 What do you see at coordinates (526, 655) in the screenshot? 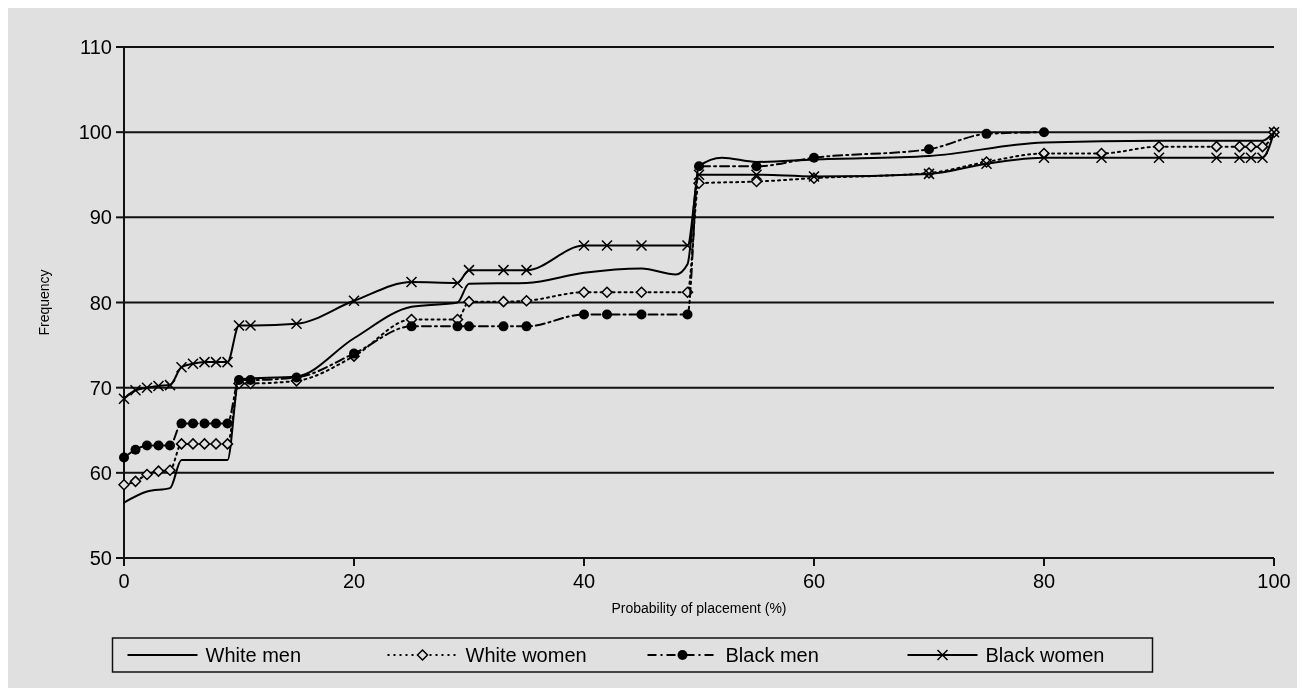
I see `legend-label: White women` at bounding box center [526, 655].